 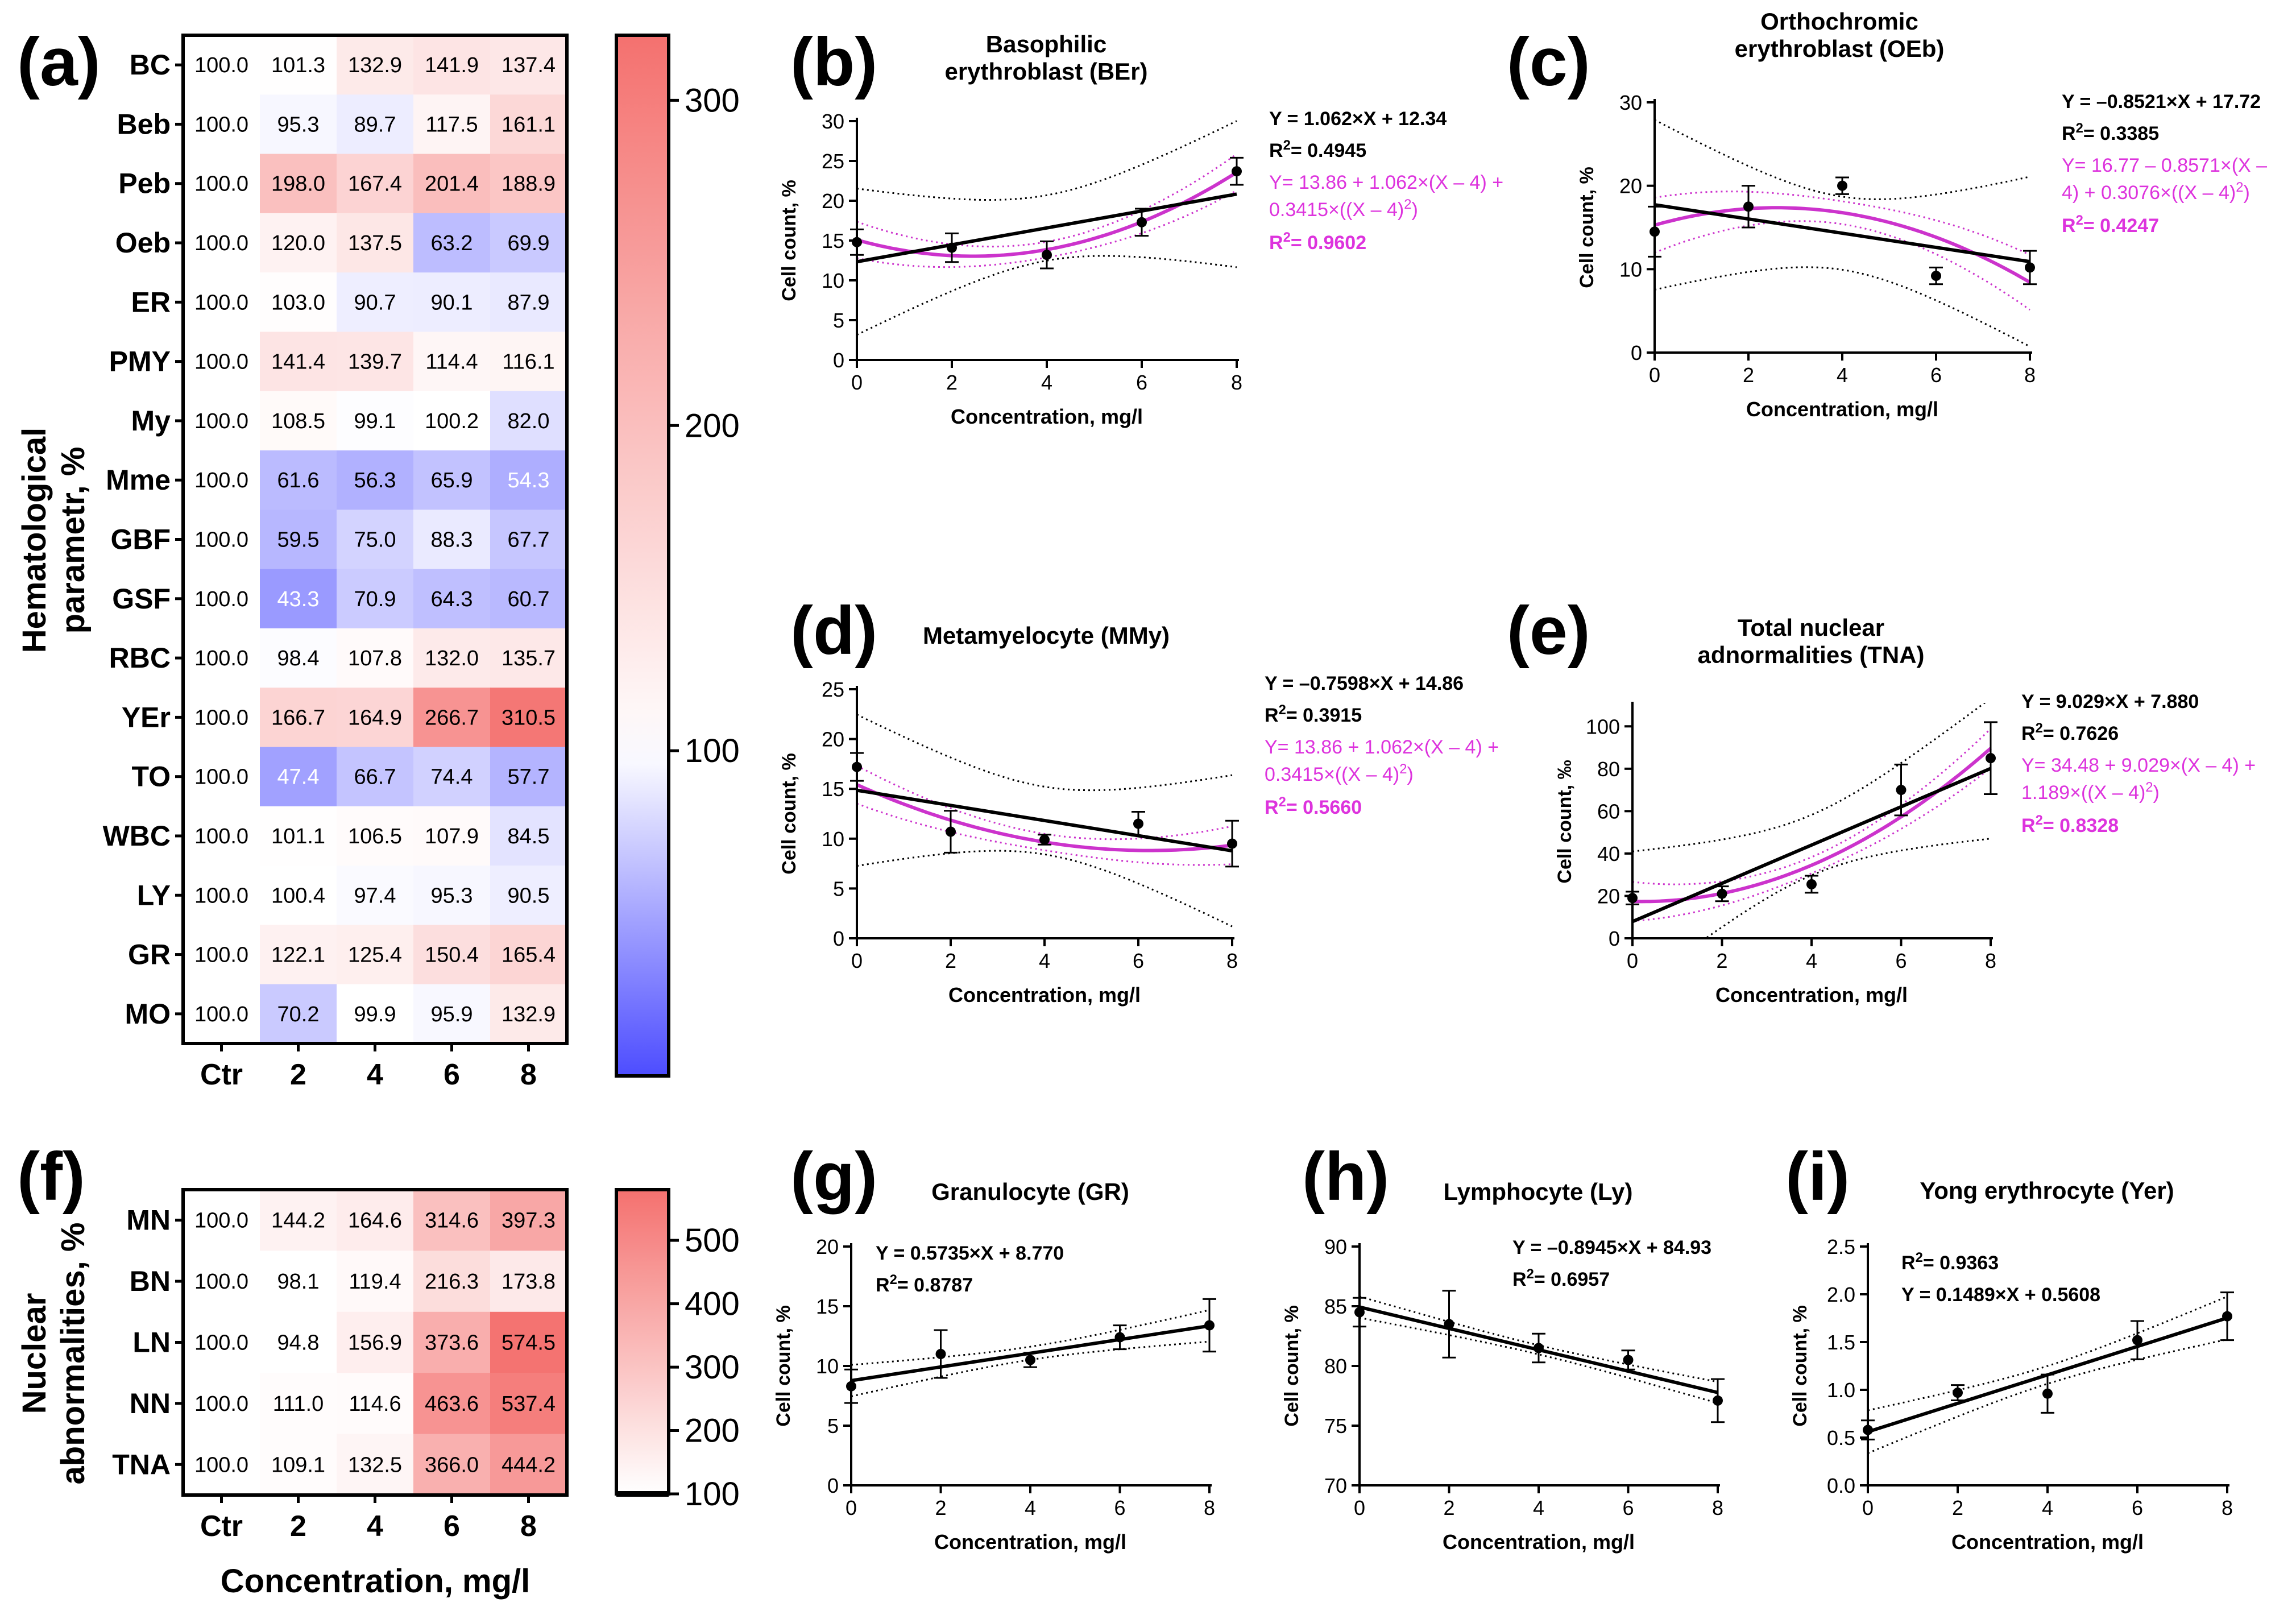 What do you see at coordinates (833, 62) in the screenshot?
I see `panel-label: (b)` at bounding box center [833, 62].